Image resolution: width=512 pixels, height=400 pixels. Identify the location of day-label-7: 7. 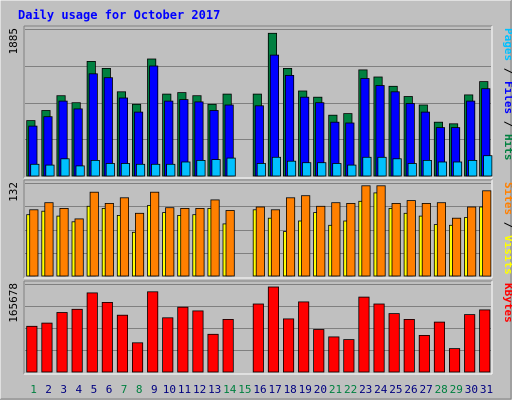
(124, 389).